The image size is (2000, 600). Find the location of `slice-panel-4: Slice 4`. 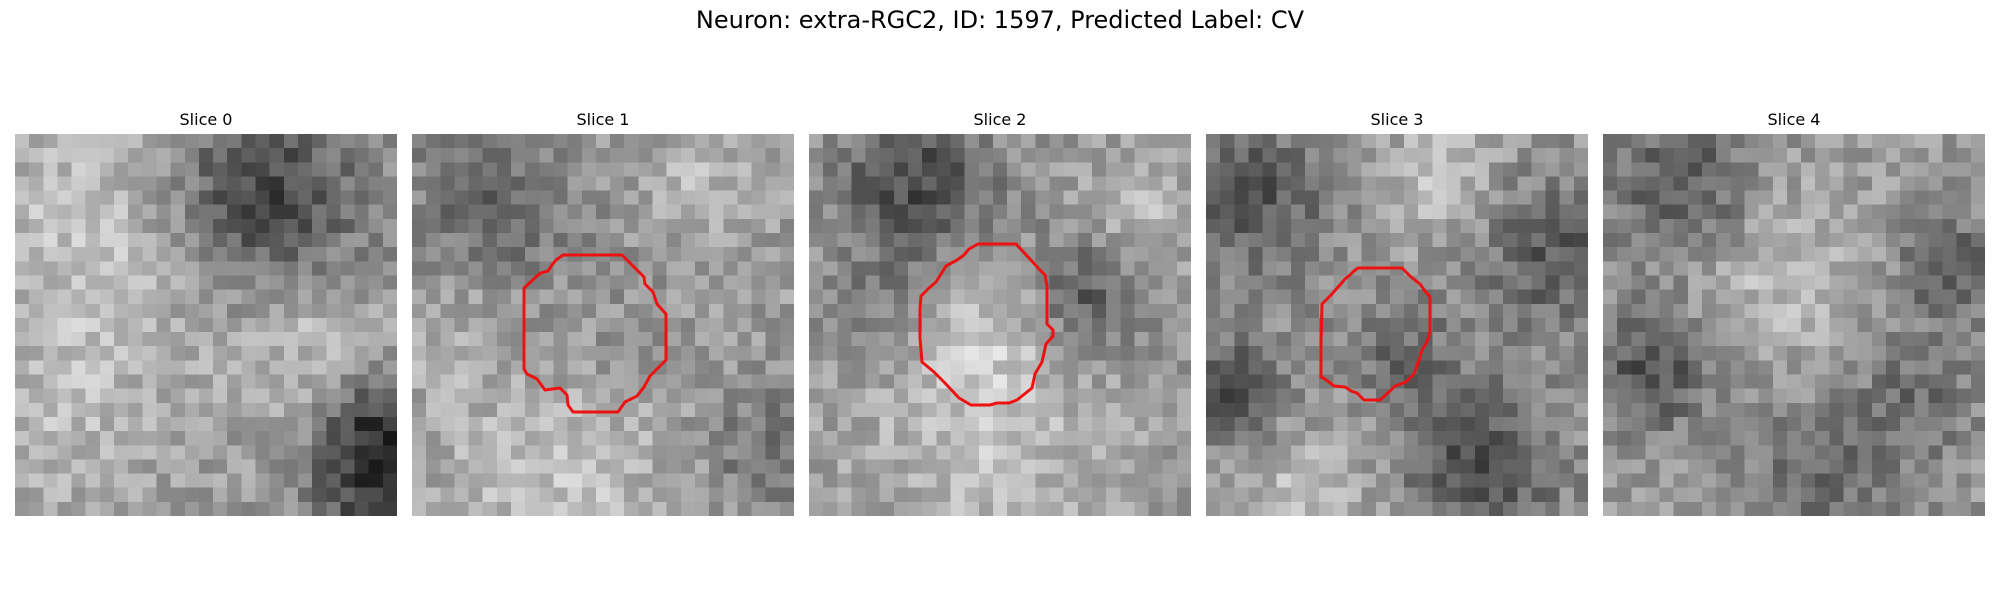

slice-panel-4: Slice 4 is located at coordinates (1794, 312).